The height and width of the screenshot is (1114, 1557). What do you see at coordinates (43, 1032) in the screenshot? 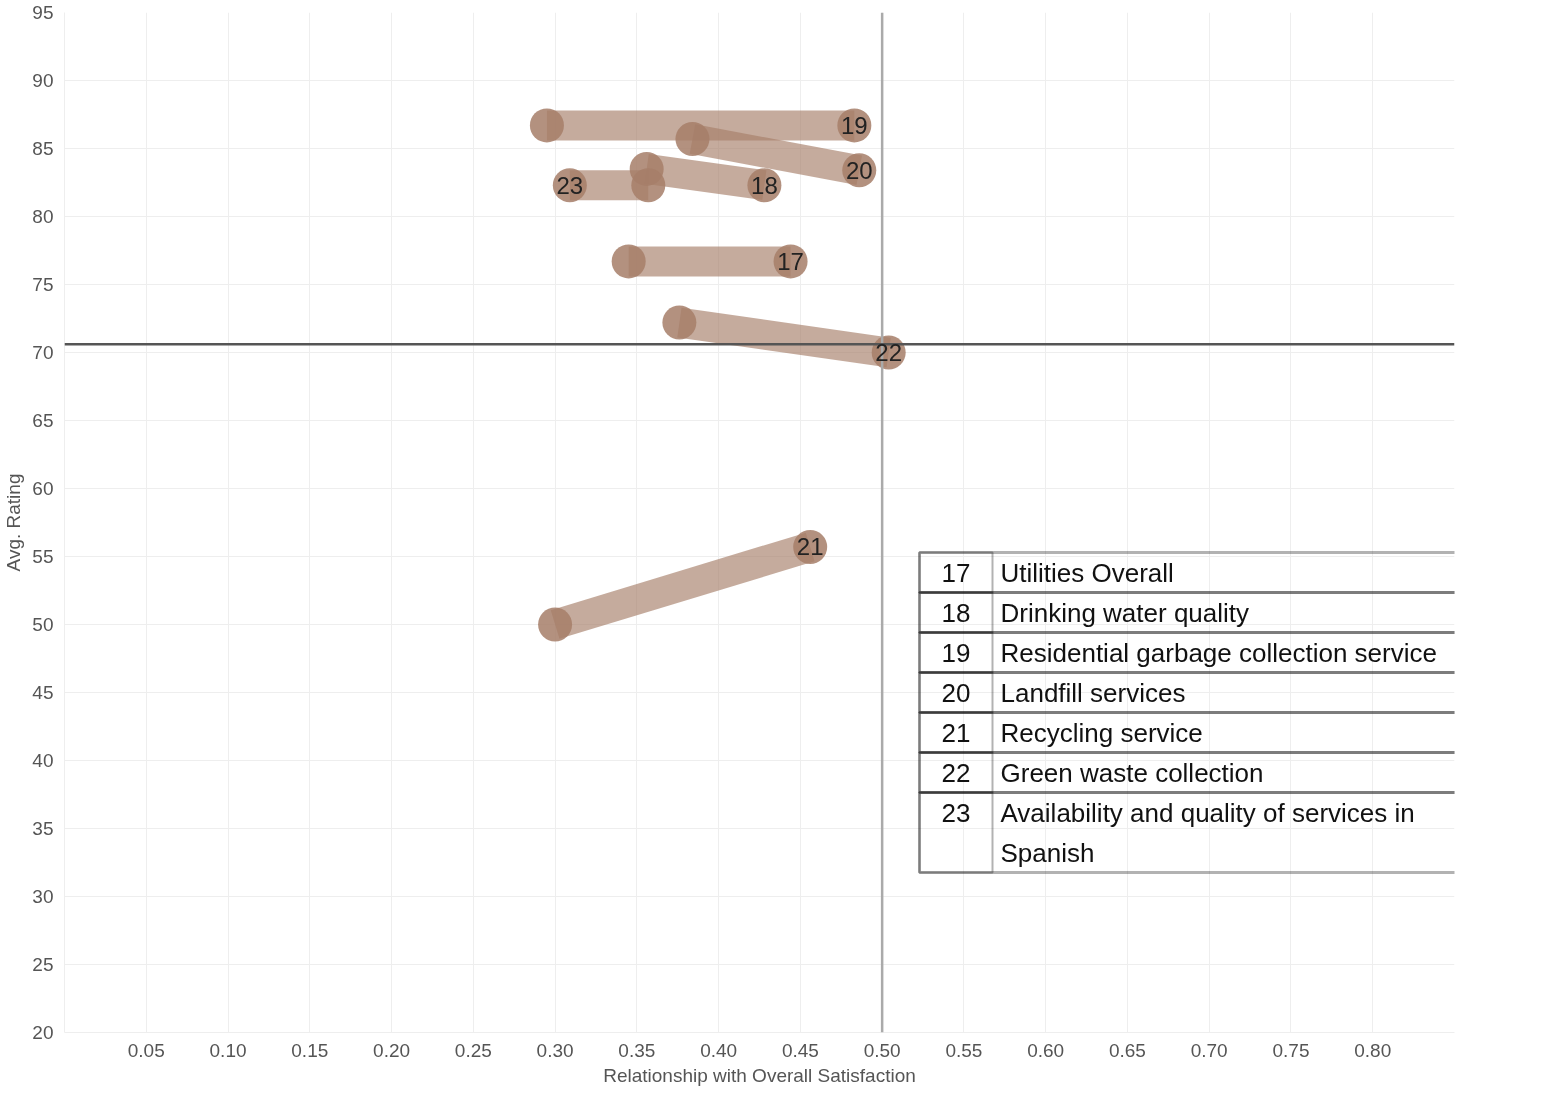
I see `y-tick-label: 20` at bounding box center [43, 1032].